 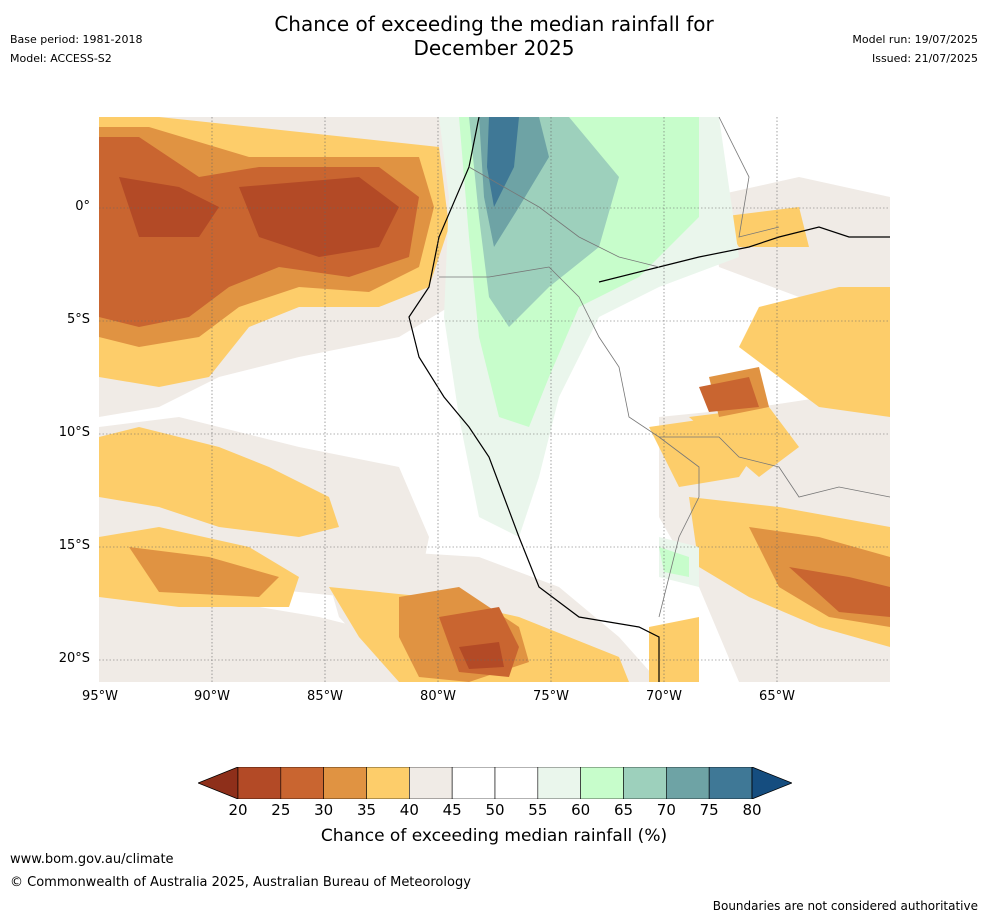 What do you see at coordinates (82, 206) in the screenshot?
I see `lat-label-0: 0°` at bounding box center [82, 206].